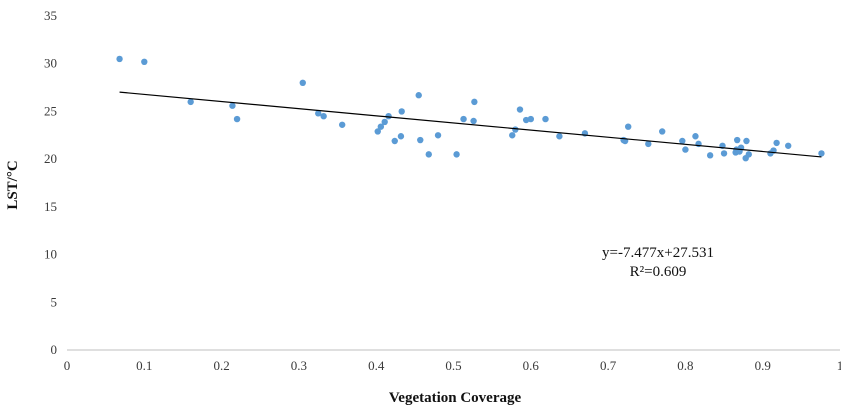  I want to click on x-tick-label: 0.5, so click(453, 365).